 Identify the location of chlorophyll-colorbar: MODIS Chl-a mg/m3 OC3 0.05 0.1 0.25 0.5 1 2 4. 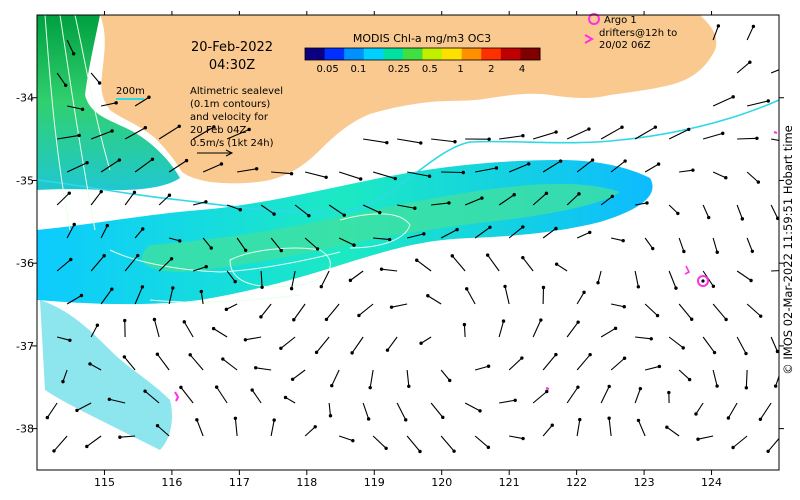
(422, 53).